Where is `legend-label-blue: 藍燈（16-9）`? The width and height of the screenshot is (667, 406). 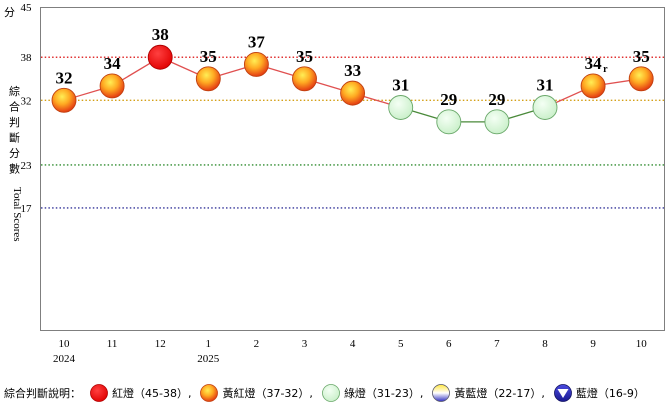
legend-label-blue: 藍燈（16-9） is located at coordinates (610, 393).